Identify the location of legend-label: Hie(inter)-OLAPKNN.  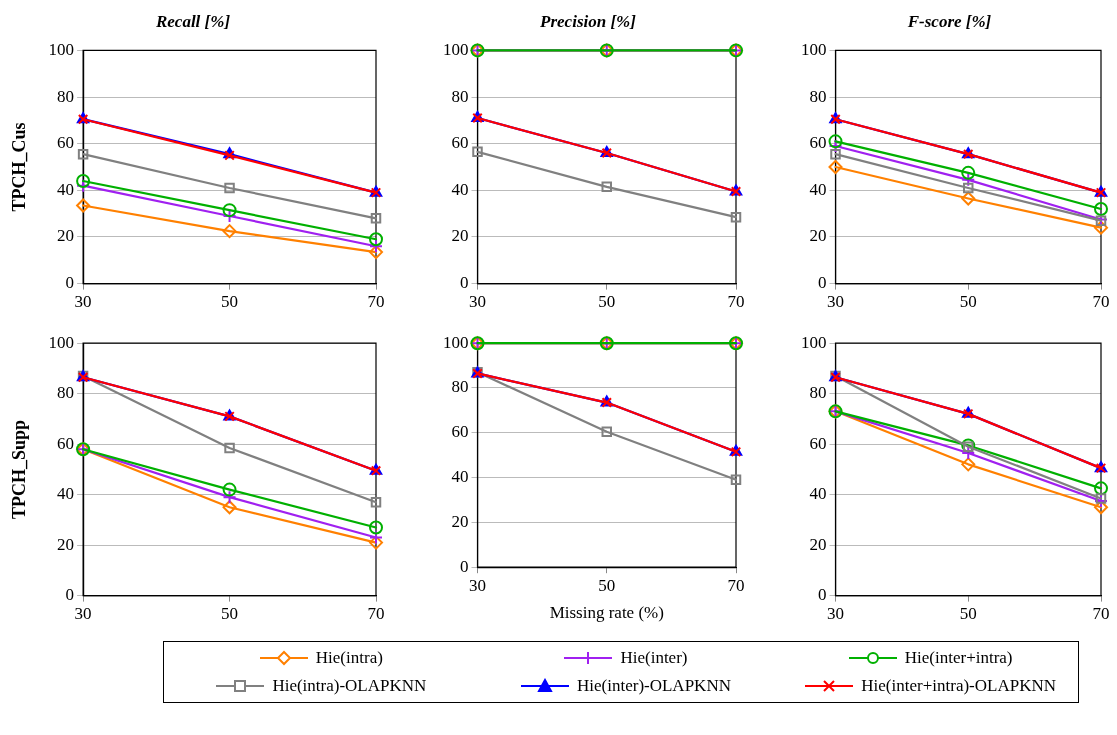
(654, 686).